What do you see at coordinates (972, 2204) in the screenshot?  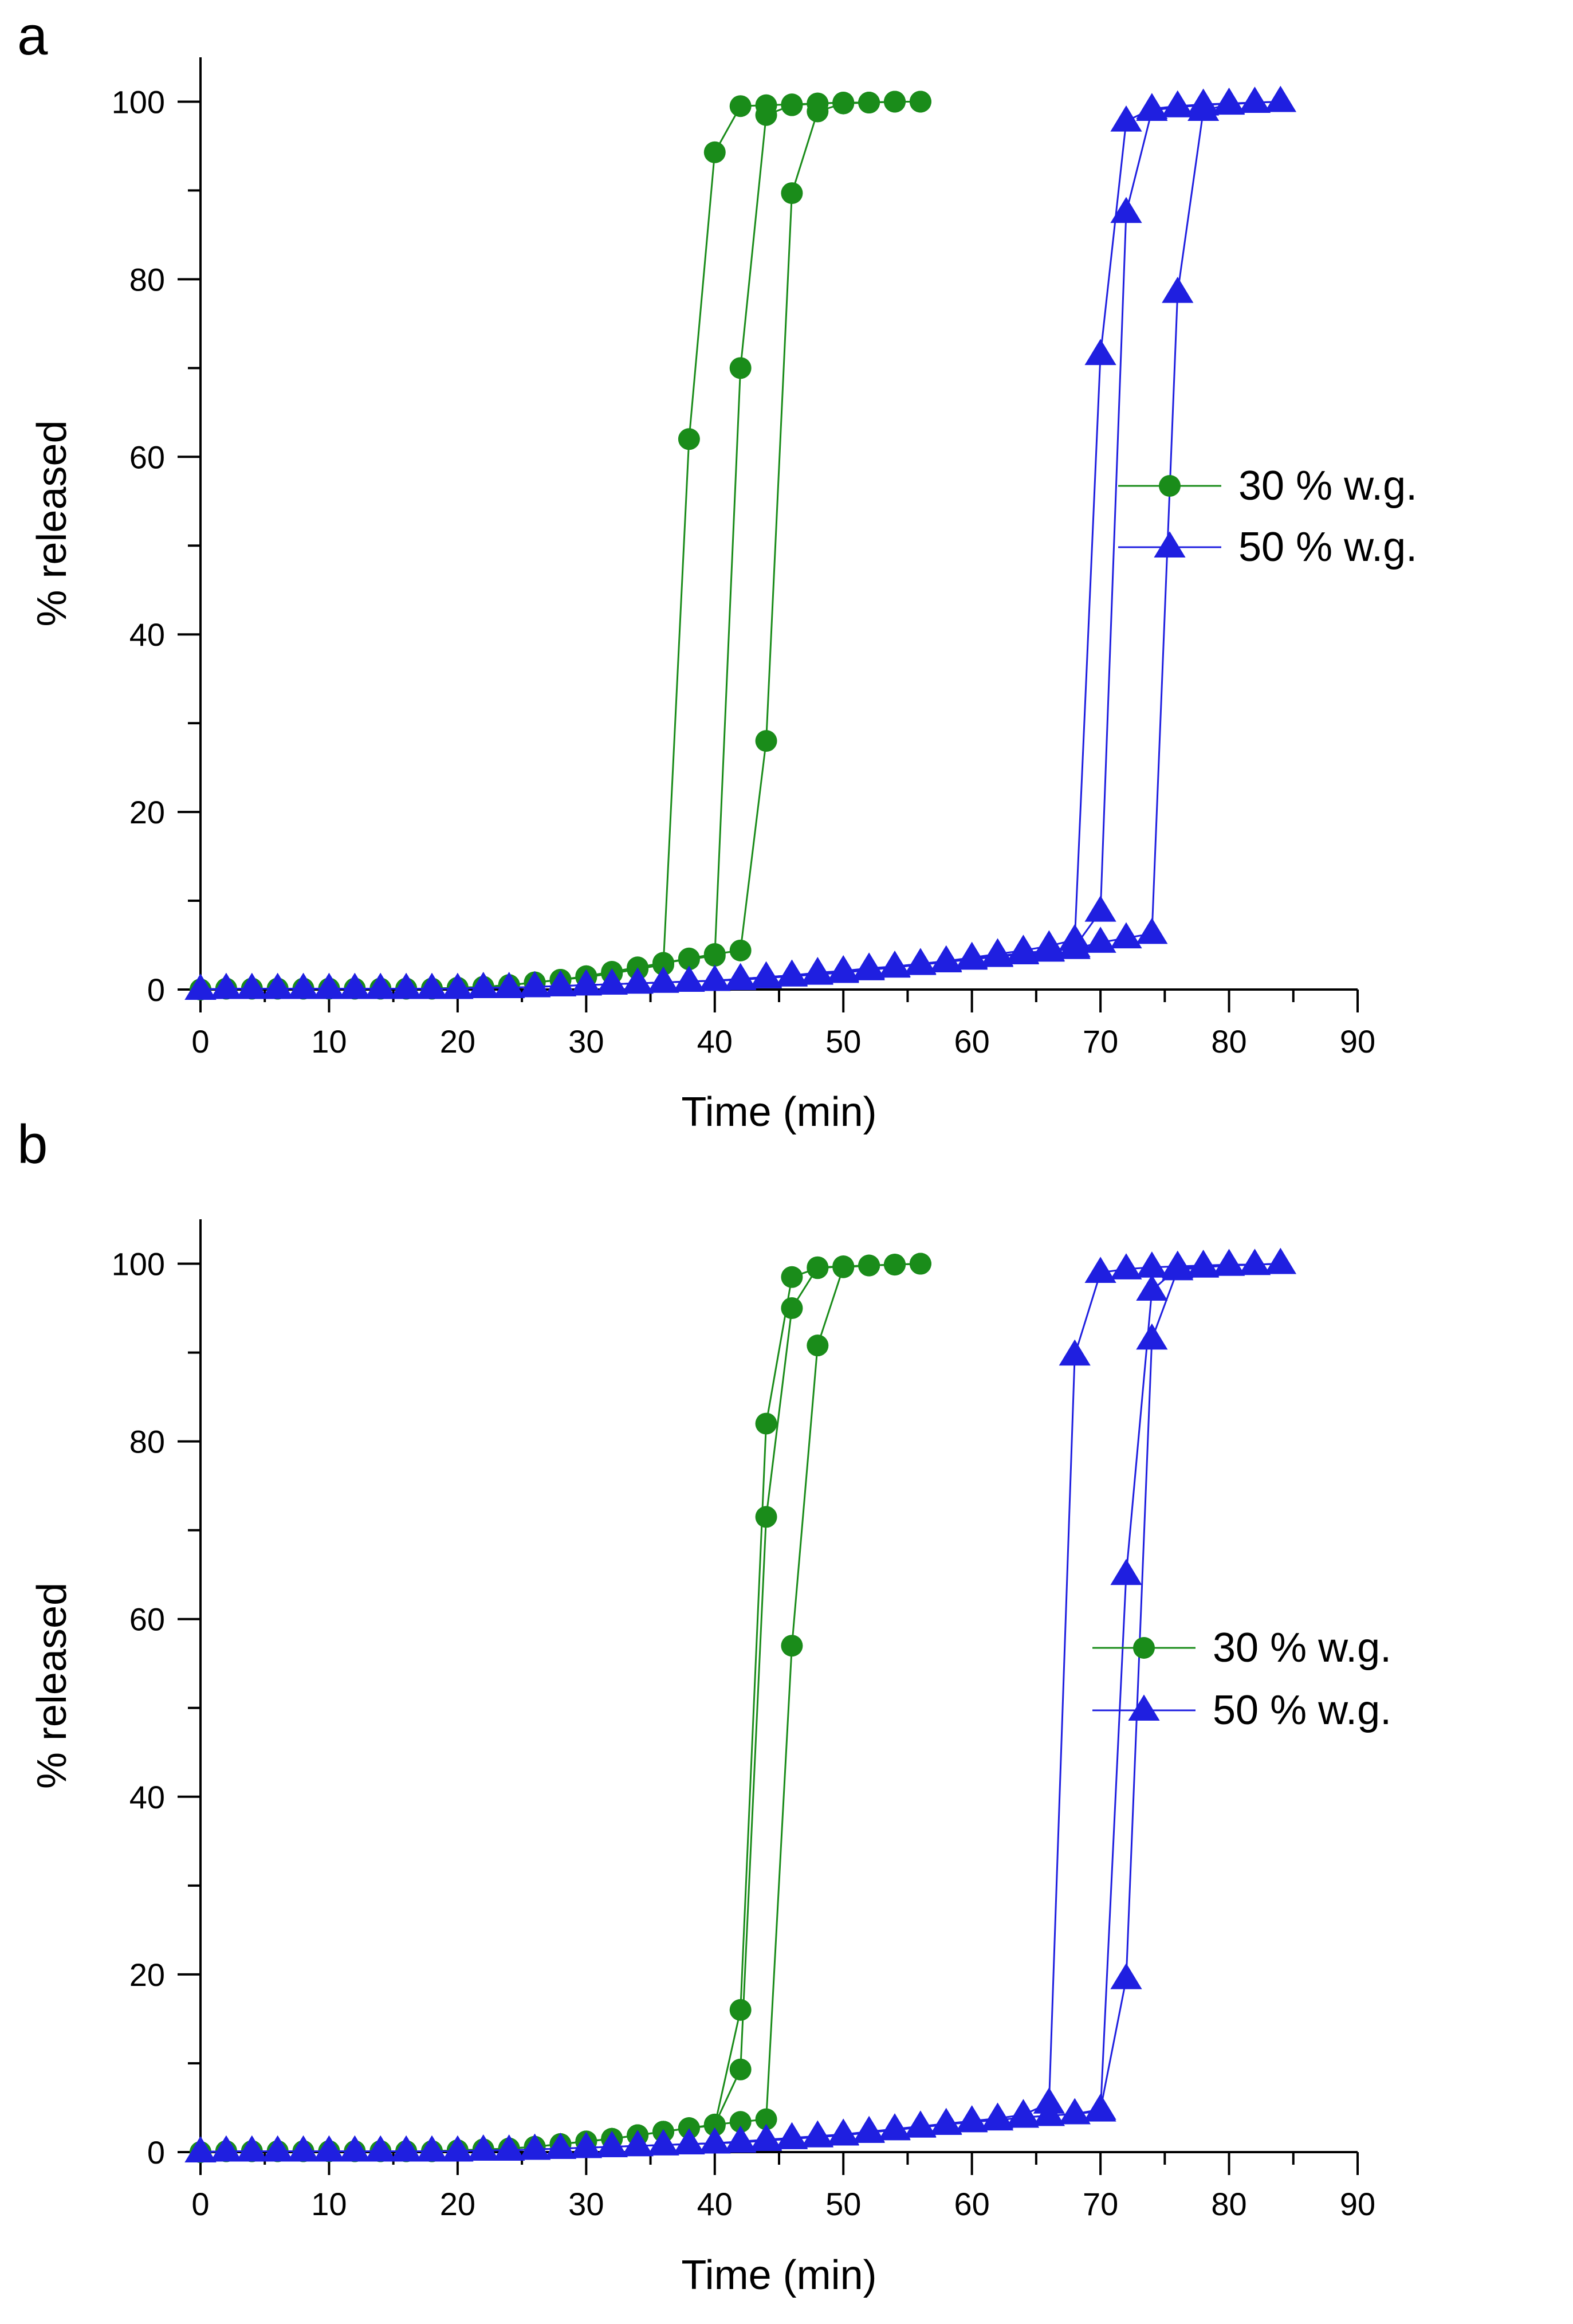 I see `x-tick-label: 60` at bounding box center [972, 2204].